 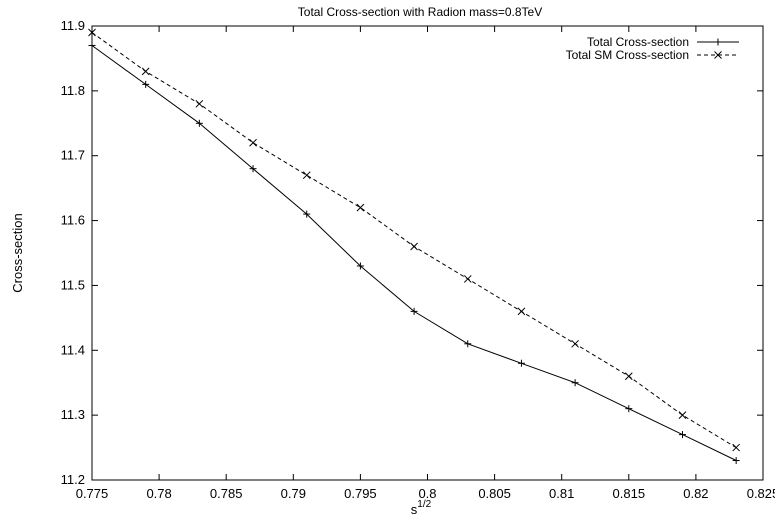 What do you see at coordinates (761, 493) in the screenshot?
I see `x-tick-label: 0.825` at bounding box center [761, 493].